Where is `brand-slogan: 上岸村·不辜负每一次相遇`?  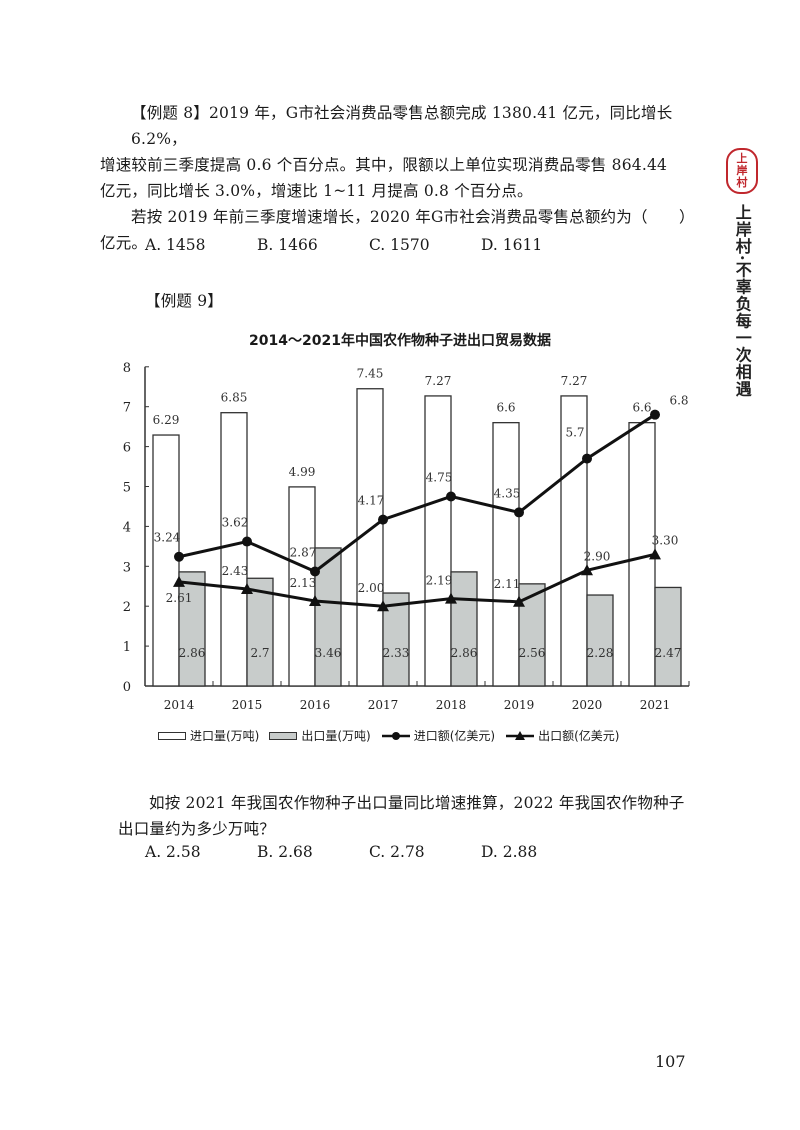
brand-slogan: 上岸村·不辜负每一次相遇 is located at coordinates (742, 301).